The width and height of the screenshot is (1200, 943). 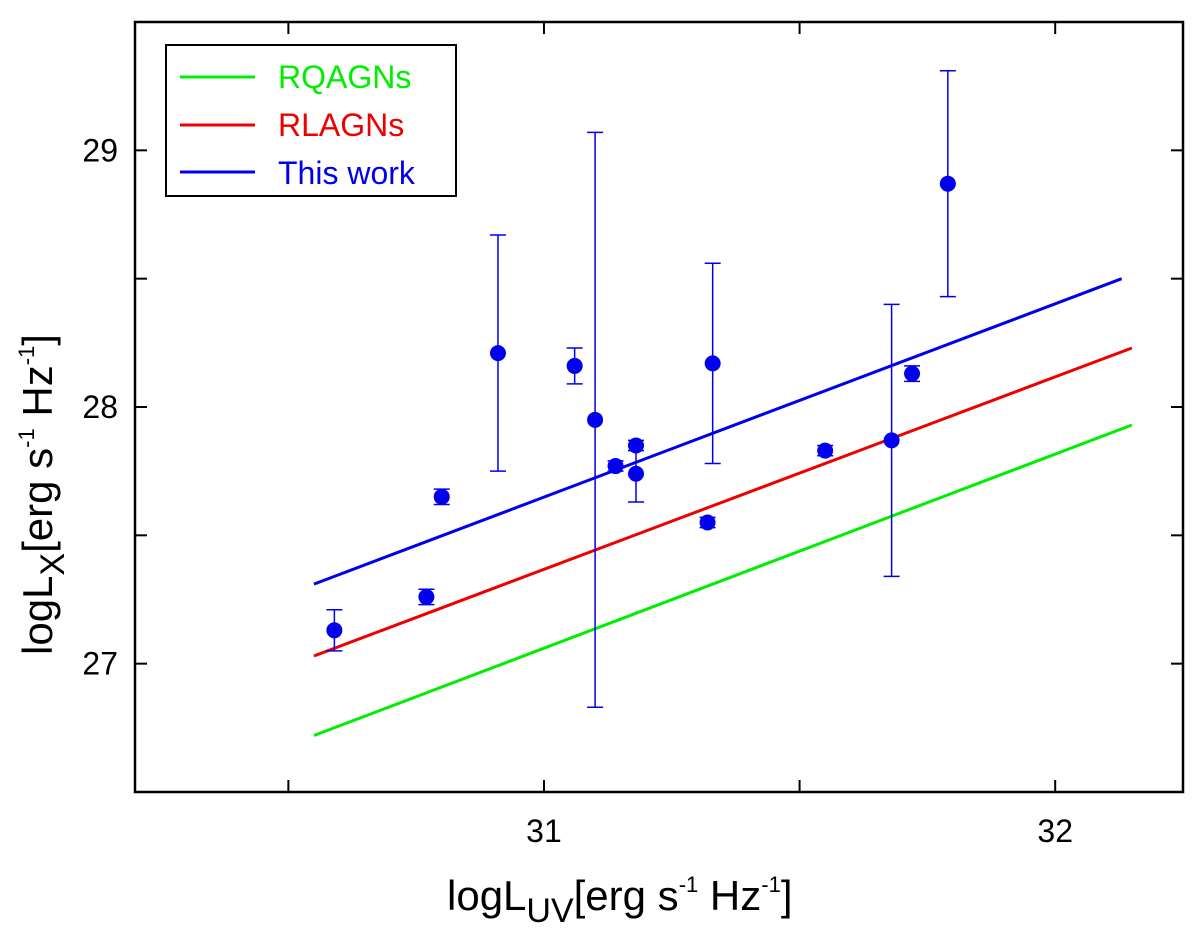 What do you see at coordinates (53, 564) in the screenshot?
I see `y-axis-title-sub: X` at bounding box center [53, 564].